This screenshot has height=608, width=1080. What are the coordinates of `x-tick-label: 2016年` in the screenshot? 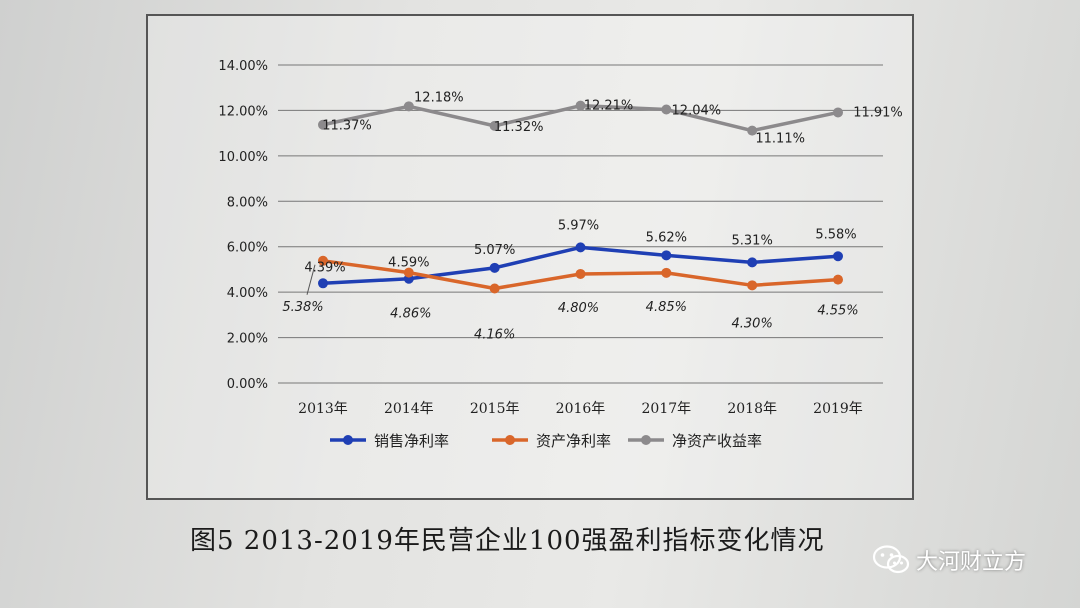 It's located at (581, 409).